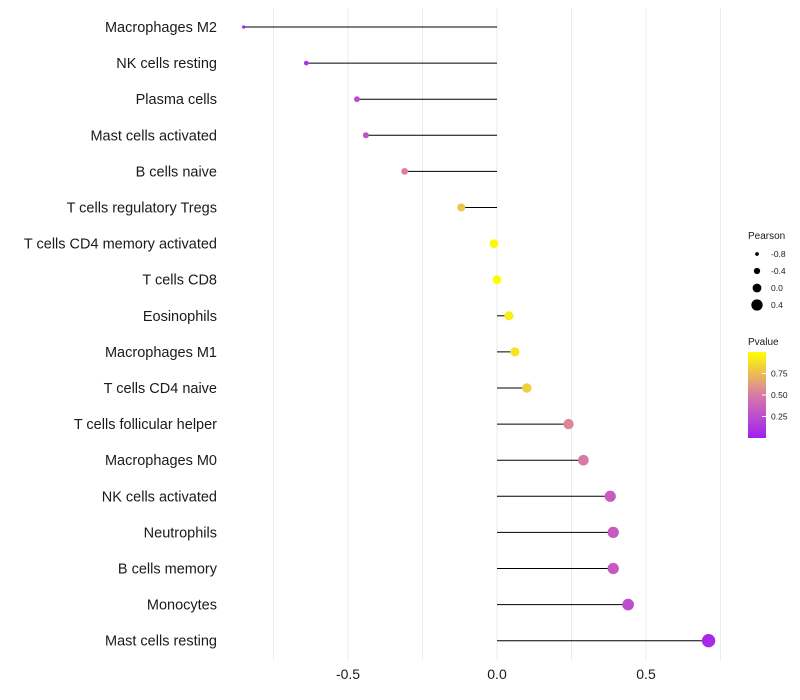 This screenshot has height=700, width=800. I want to click on category-label-macrophages-m0: Macrophages M0, so click(161, 461).